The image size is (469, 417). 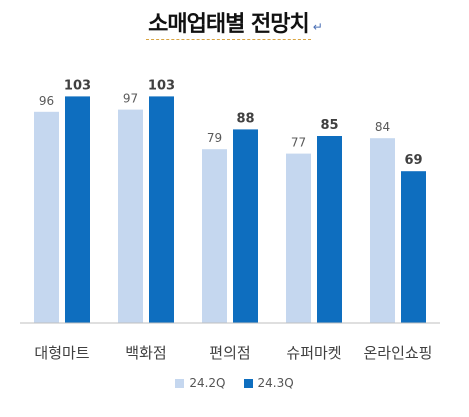 I want to click on chart-title-wrap: 소매업태별 전망치 ↵, so click(x=234, y=23).